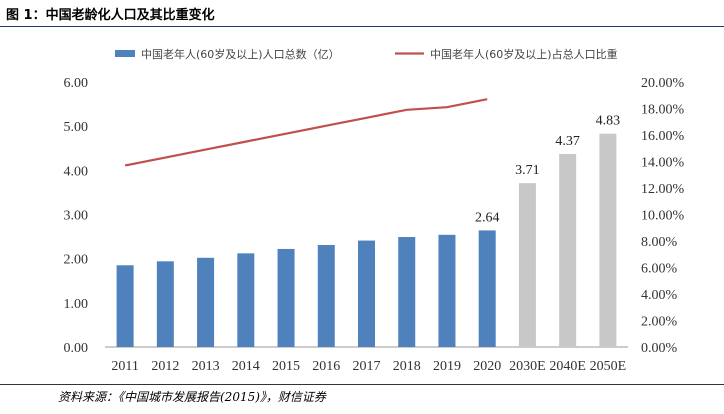  What do you see at coordinates (663, 83) in the screenshot?
I see `y-right-tick-label: 20.00%` at bounding box center [663, 83].